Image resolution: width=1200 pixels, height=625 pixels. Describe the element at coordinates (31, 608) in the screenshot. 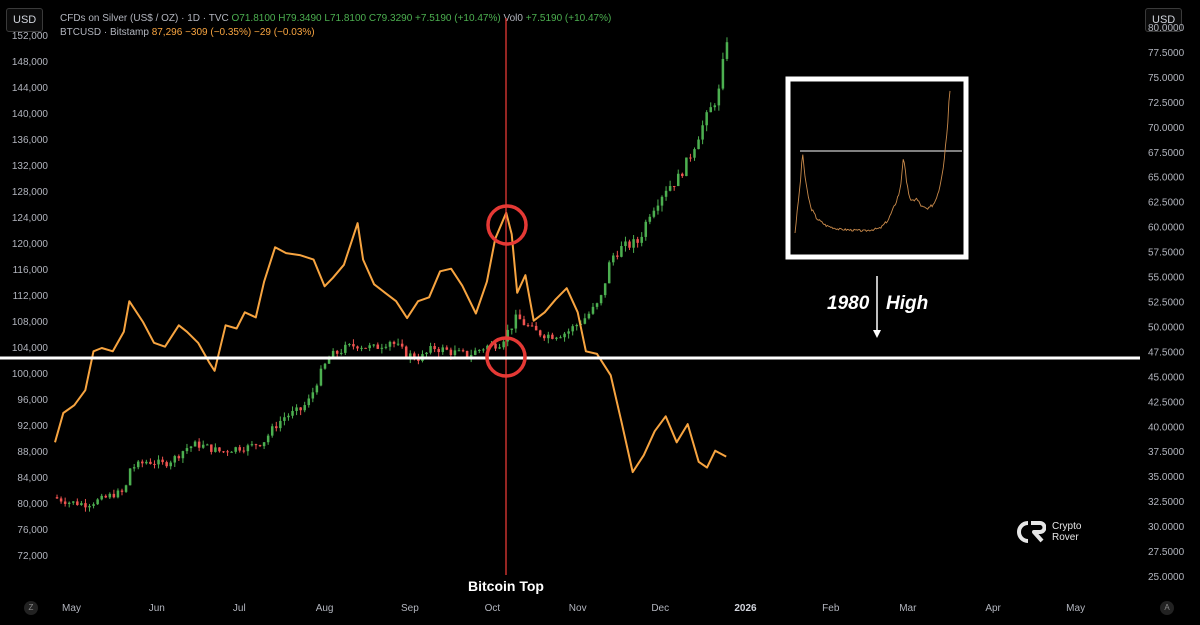

I see `timezone-button: Z` at that location.